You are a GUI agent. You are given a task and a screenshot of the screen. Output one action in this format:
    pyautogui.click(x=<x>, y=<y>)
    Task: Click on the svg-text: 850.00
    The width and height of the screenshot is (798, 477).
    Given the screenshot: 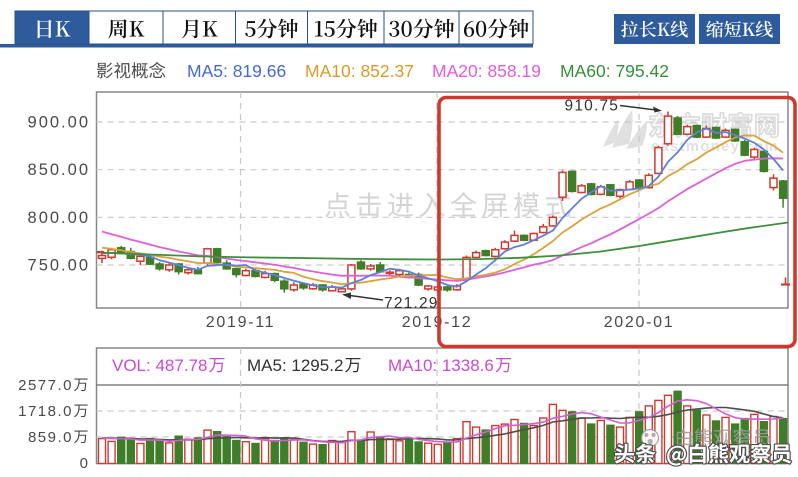 What is the action you would take?
    pyautogui.click(x=59, y=170)
    